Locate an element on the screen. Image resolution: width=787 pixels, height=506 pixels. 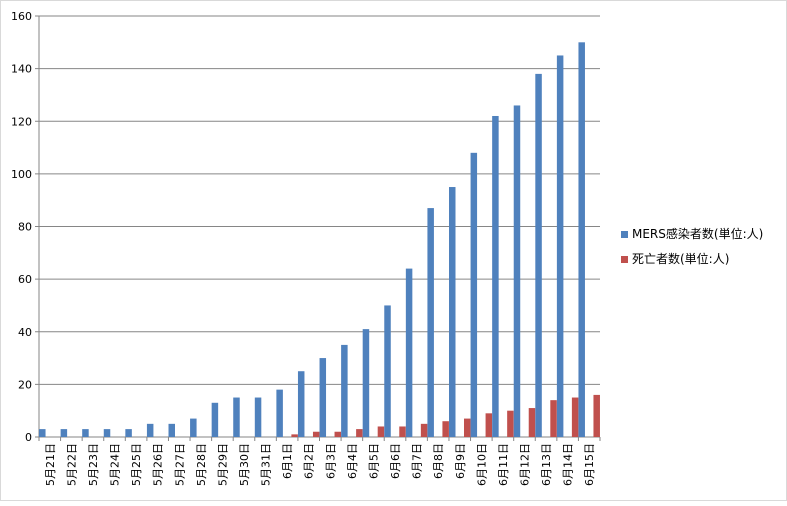
legend-label: MERS感染者数(単位:人) is located at coordinates (697, 233).